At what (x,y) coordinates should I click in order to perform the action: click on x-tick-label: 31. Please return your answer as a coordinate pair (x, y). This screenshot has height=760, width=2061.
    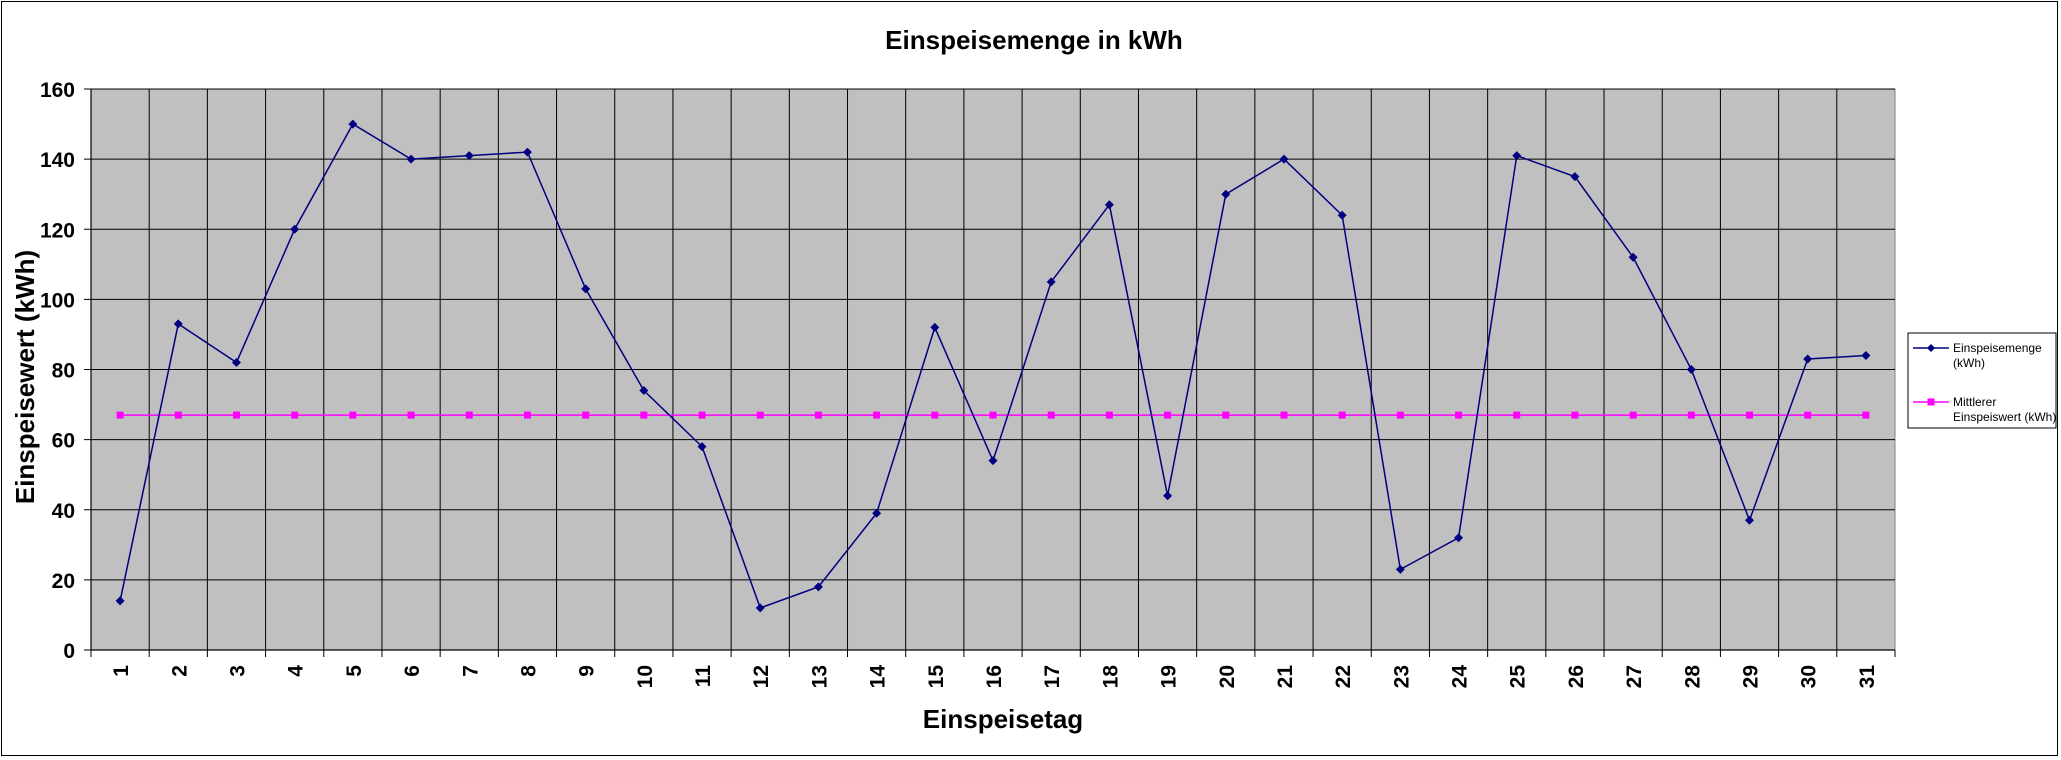
    Looking at the image, I should click on (1867, 677).